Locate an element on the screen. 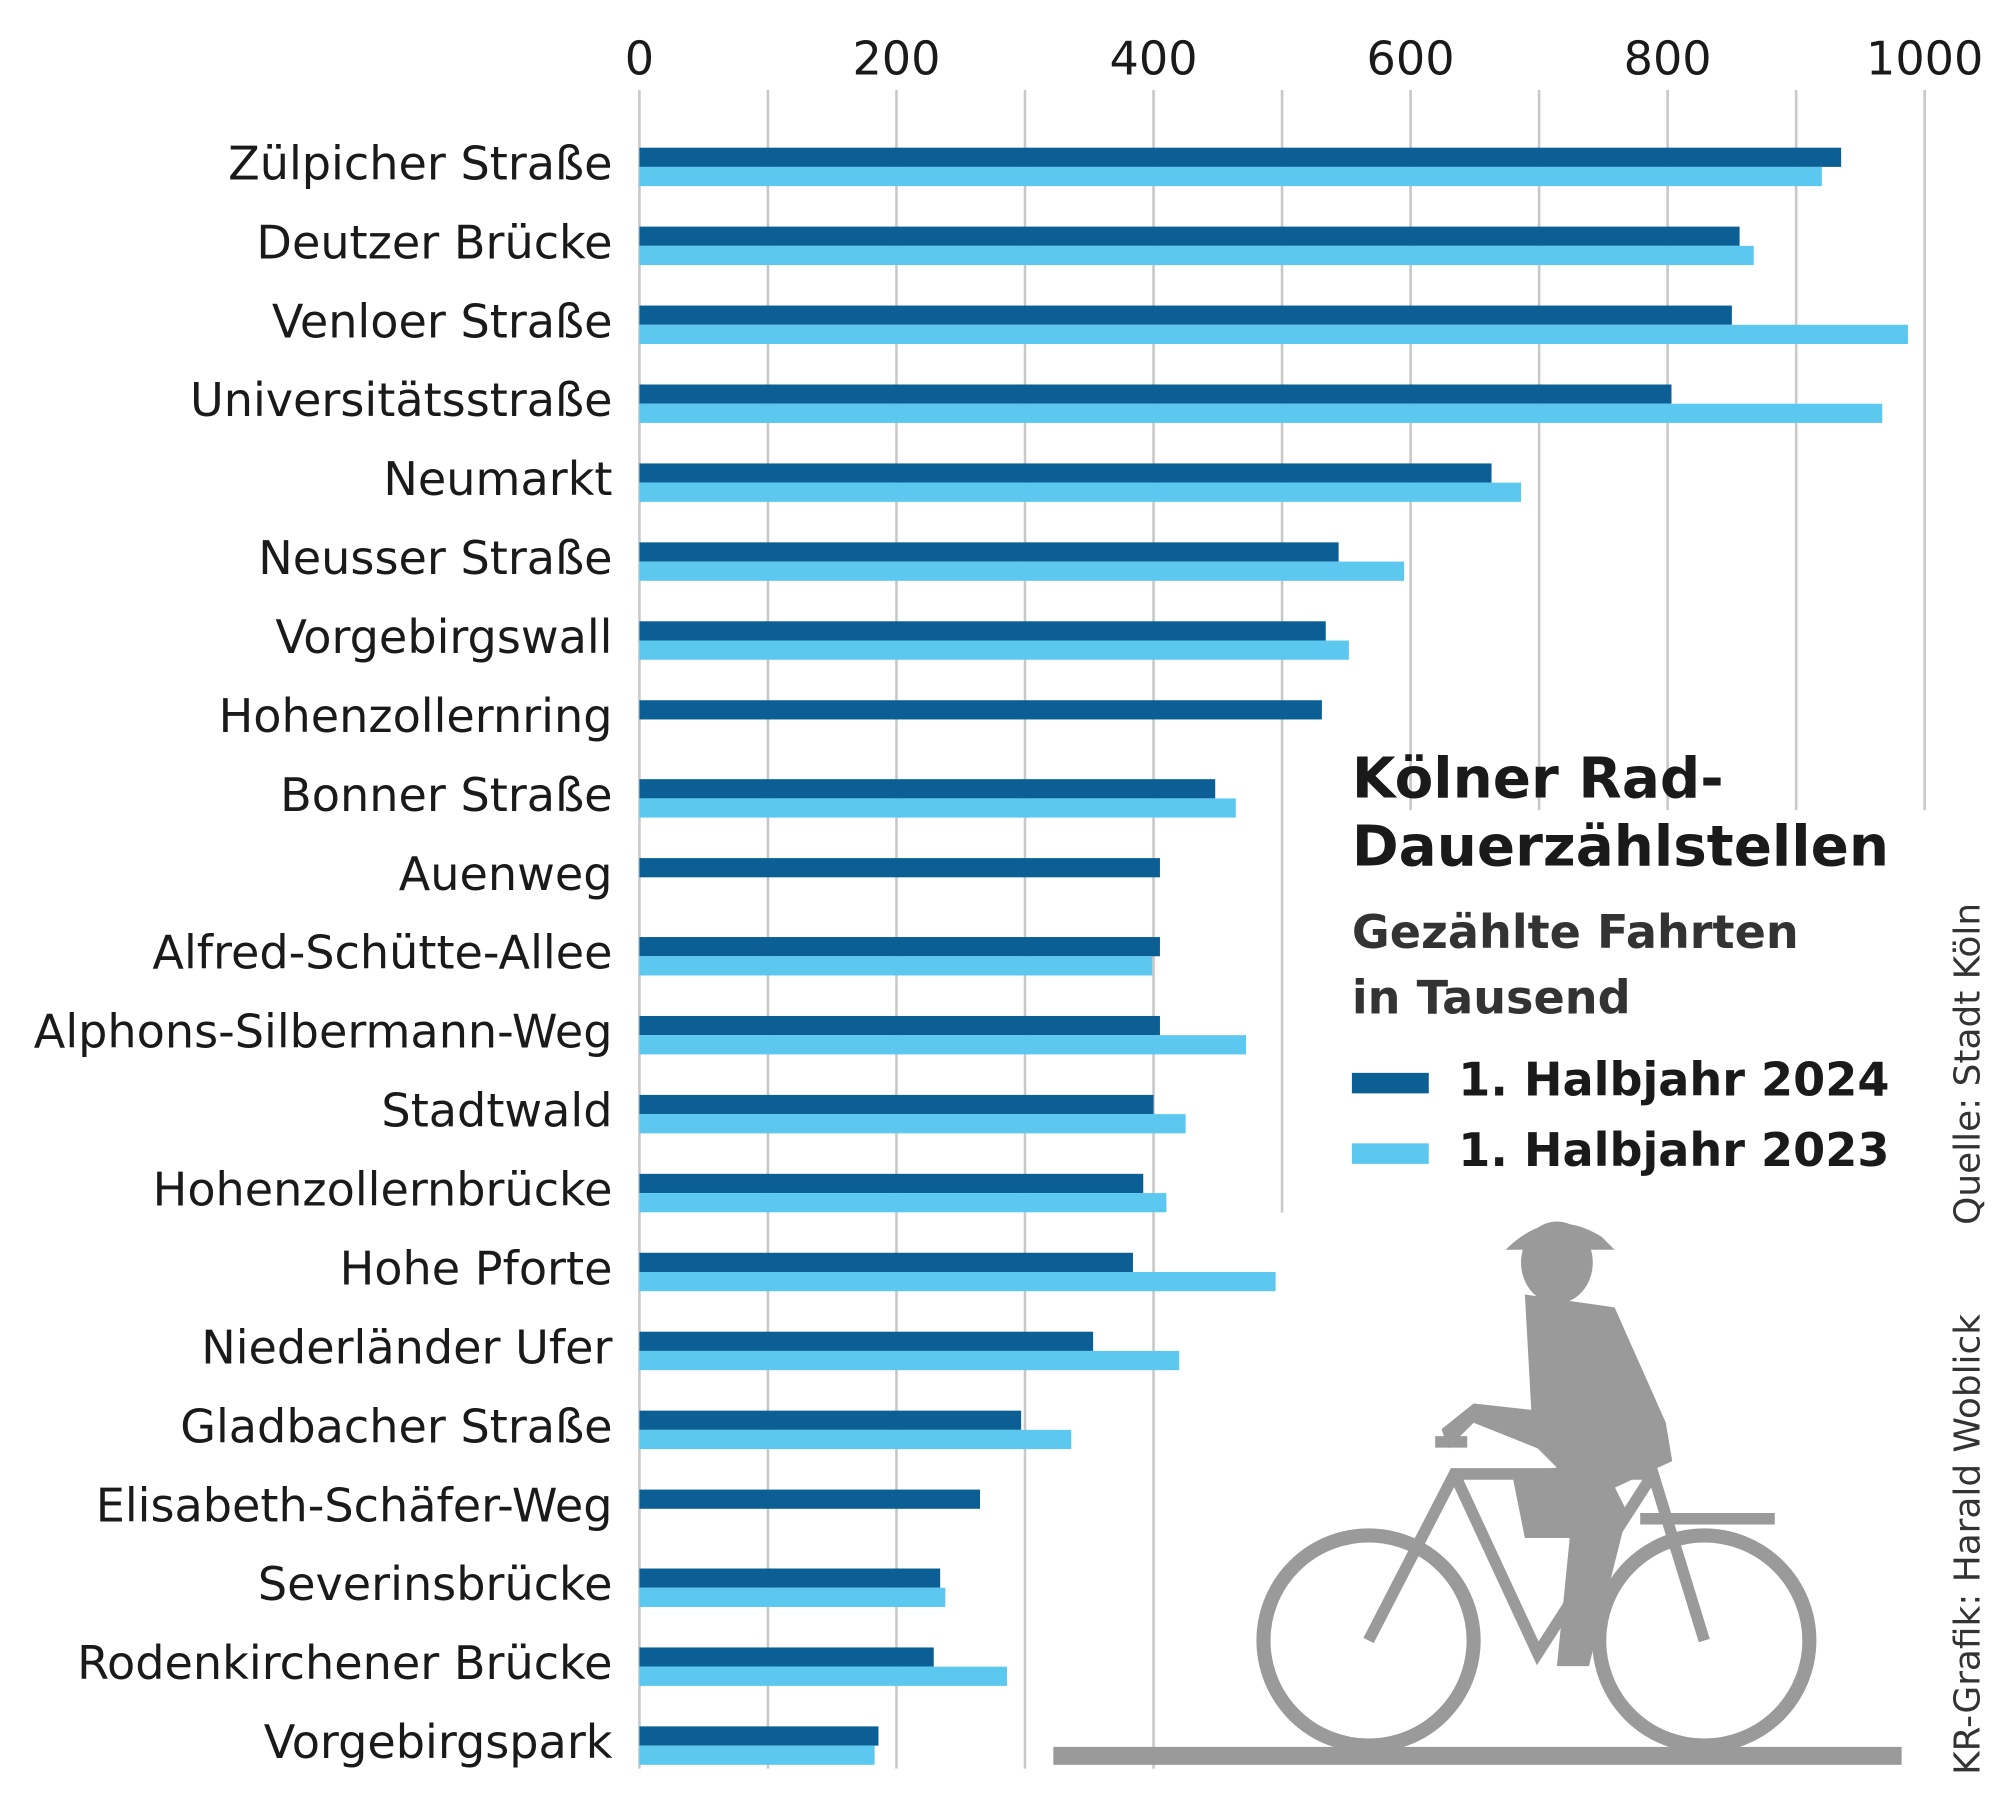 This screenshot has width=1999, height=1810. y-tick-label: Alphons-Silbermann-Weg is located at coordinates (323, 1032).